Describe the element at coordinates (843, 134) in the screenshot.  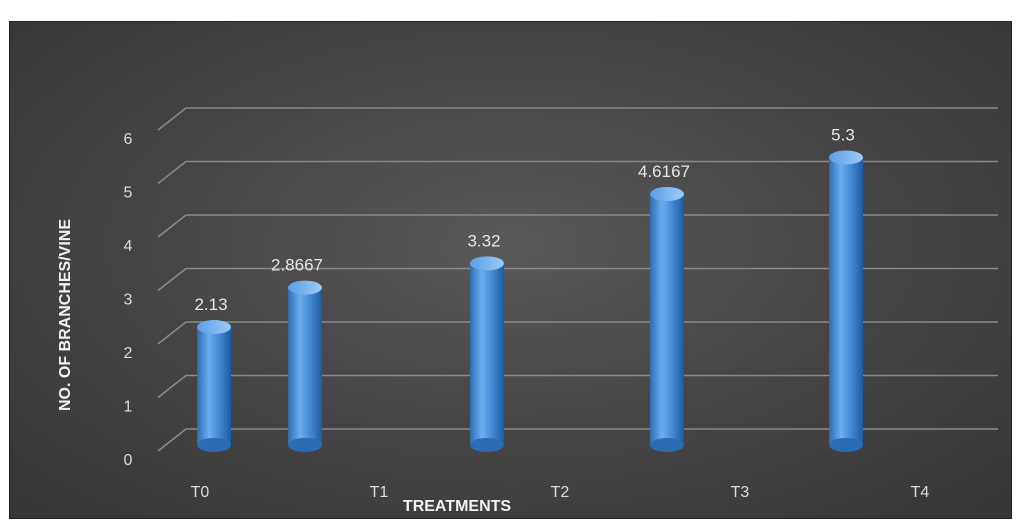
I see `data-label: 5.3` at that location.